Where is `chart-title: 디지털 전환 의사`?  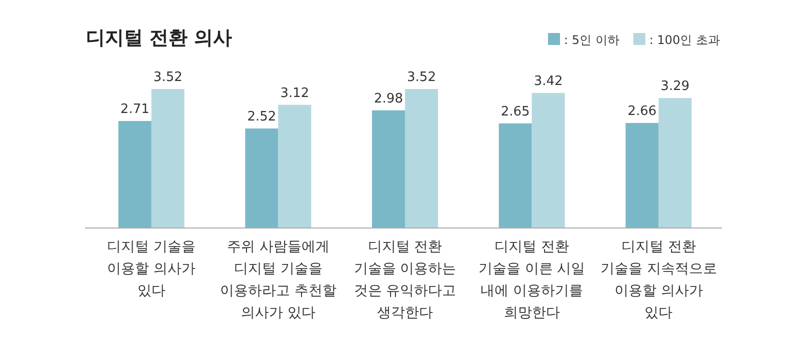 chart-title: 디지털 전환 의사 is located at coordinates (159, 38).